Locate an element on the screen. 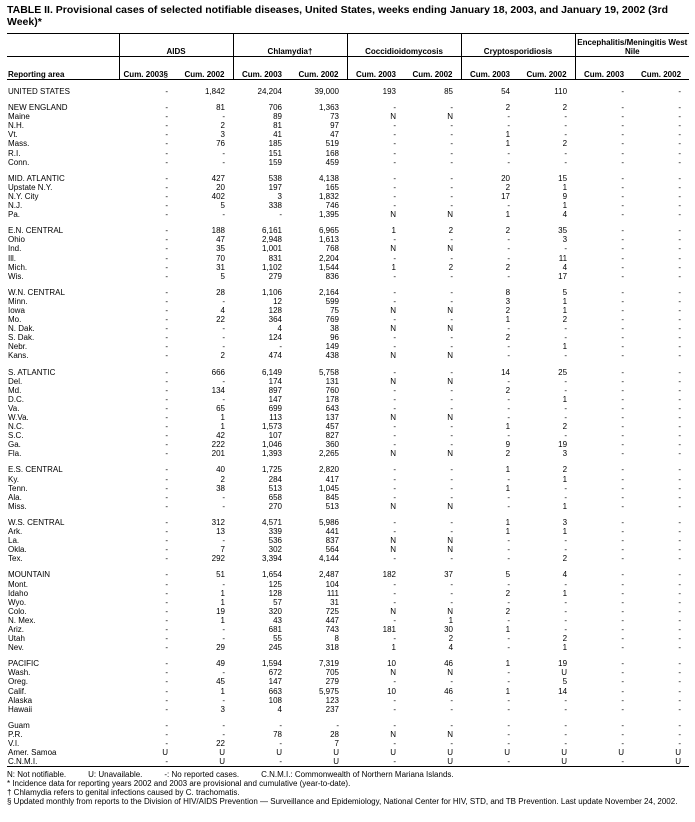 Image resolution: width=695 pixels, height=822 pixels. cell-value: 41 is located at coordinates (277, 135).